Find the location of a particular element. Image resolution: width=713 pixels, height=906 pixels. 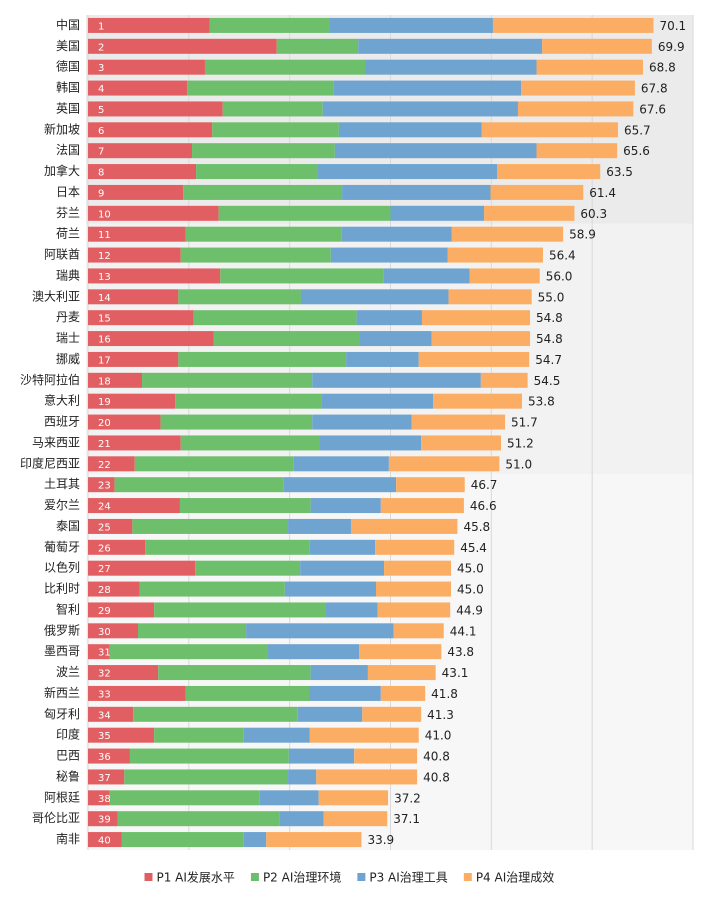

rank-label: 7 is located at coordinates (101, 152).